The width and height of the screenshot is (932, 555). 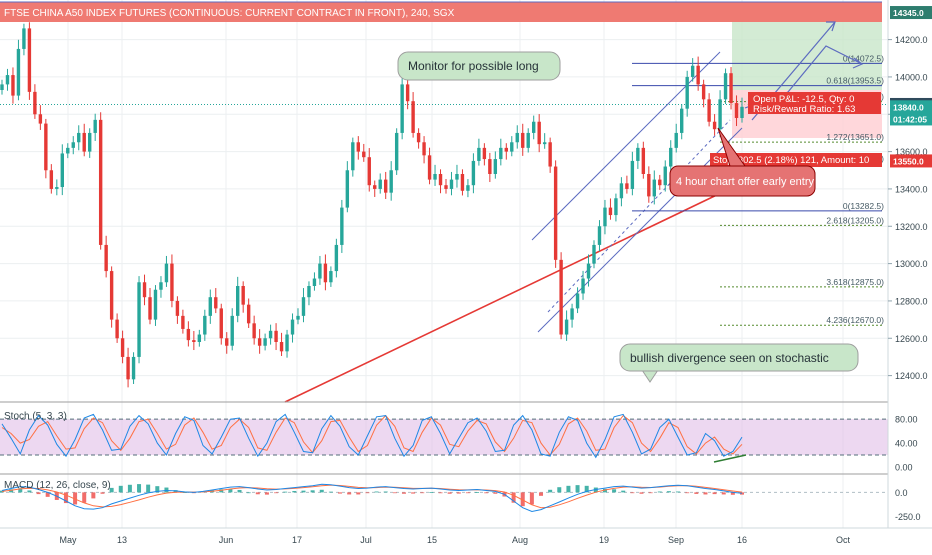 I want to click on price-tick-label: 12600.0, so click(x=911, y=339).